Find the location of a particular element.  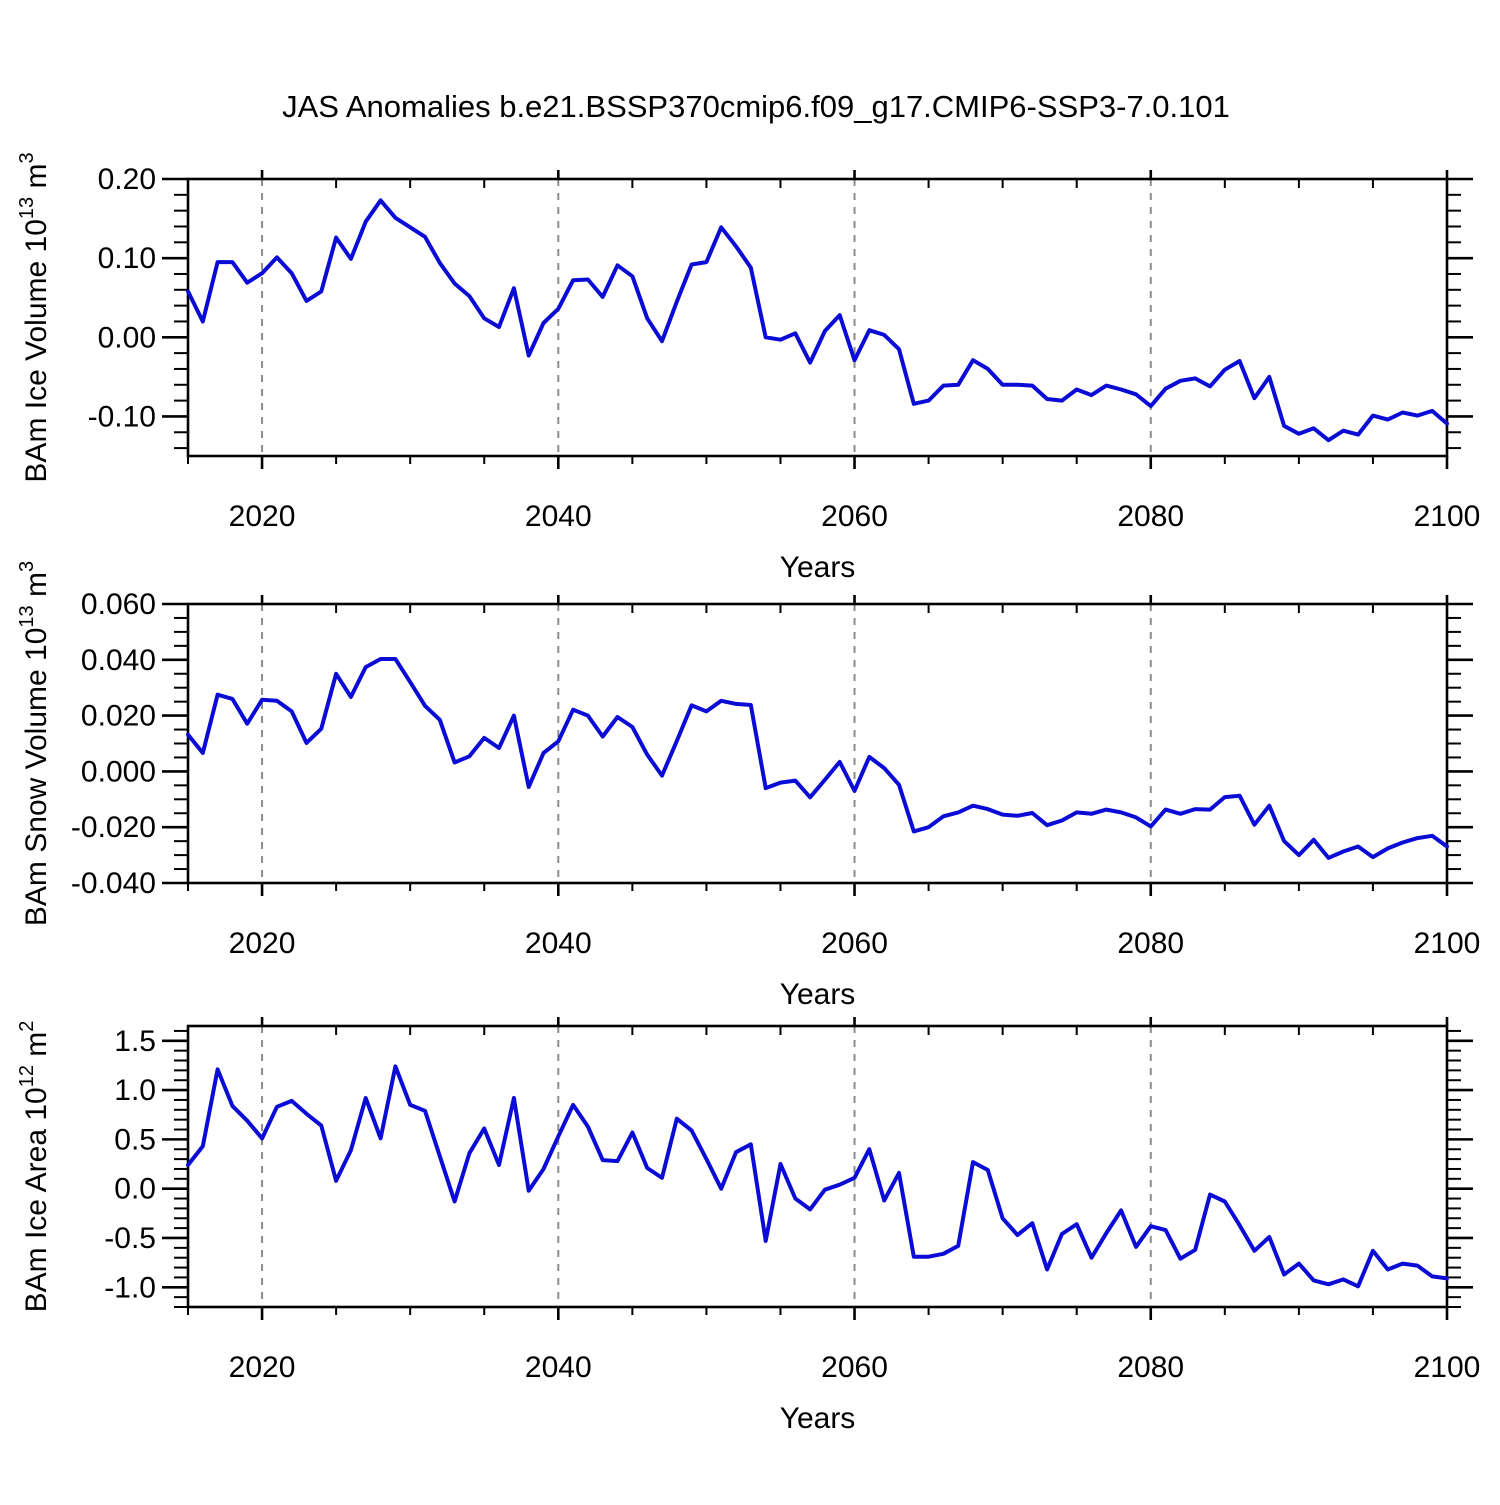

y-tick-label: 0.020 is located at coordinates (118, 716).